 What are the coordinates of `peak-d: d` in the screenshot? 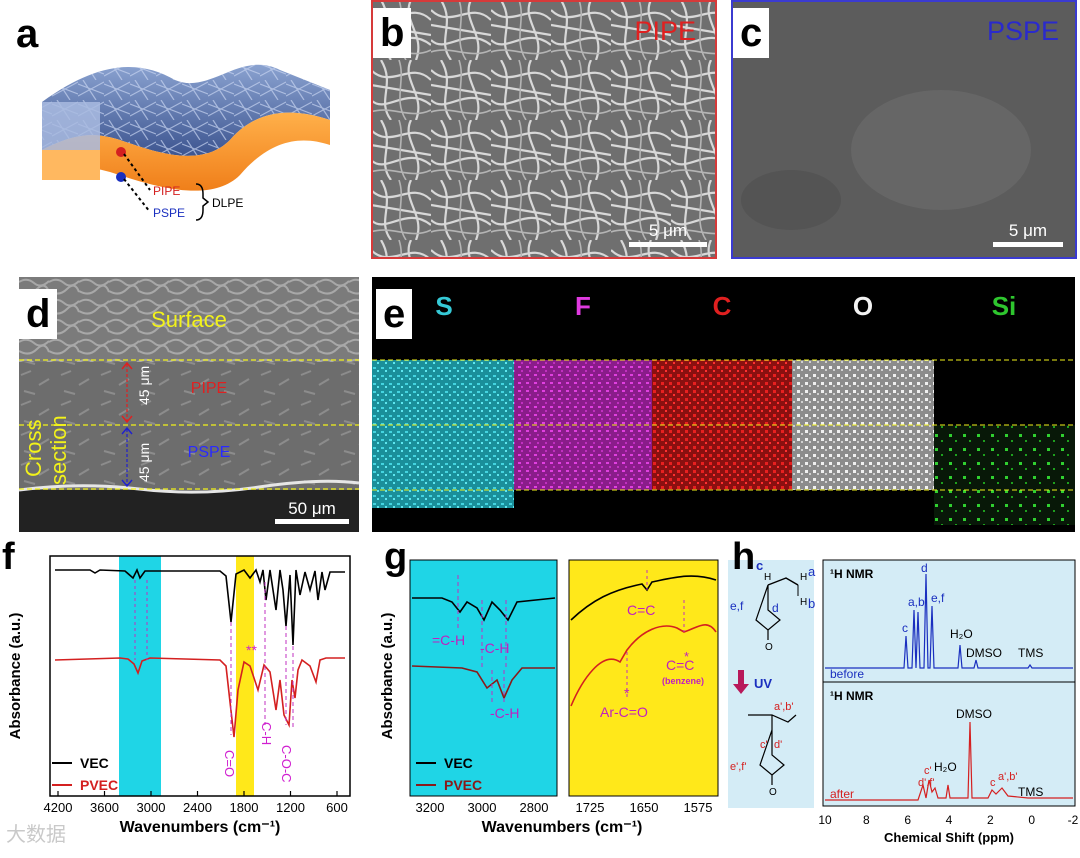 It's located at (924, 568).